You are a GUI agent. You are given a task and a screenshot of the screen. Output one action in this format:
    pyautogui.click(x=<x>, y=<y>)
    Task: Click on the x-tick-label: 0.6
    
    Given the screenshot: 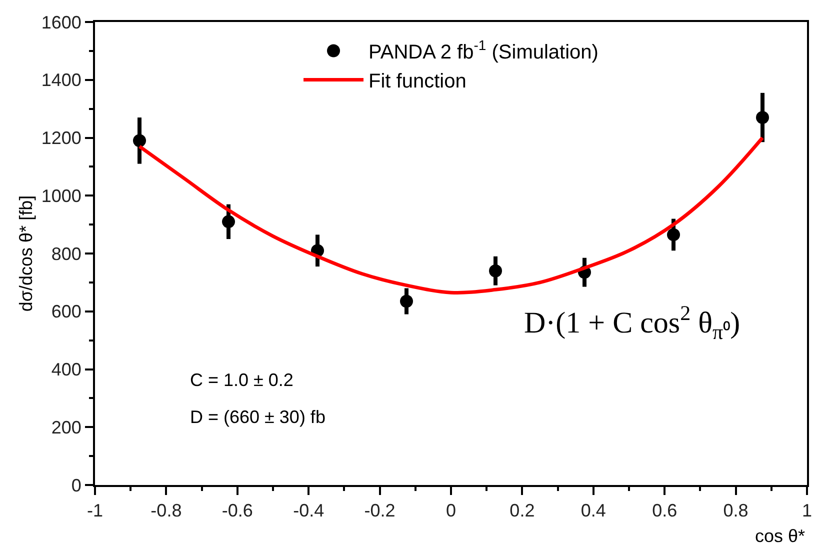 What is the action you would take?
    pyautogui.click(x=665, y=510)
    